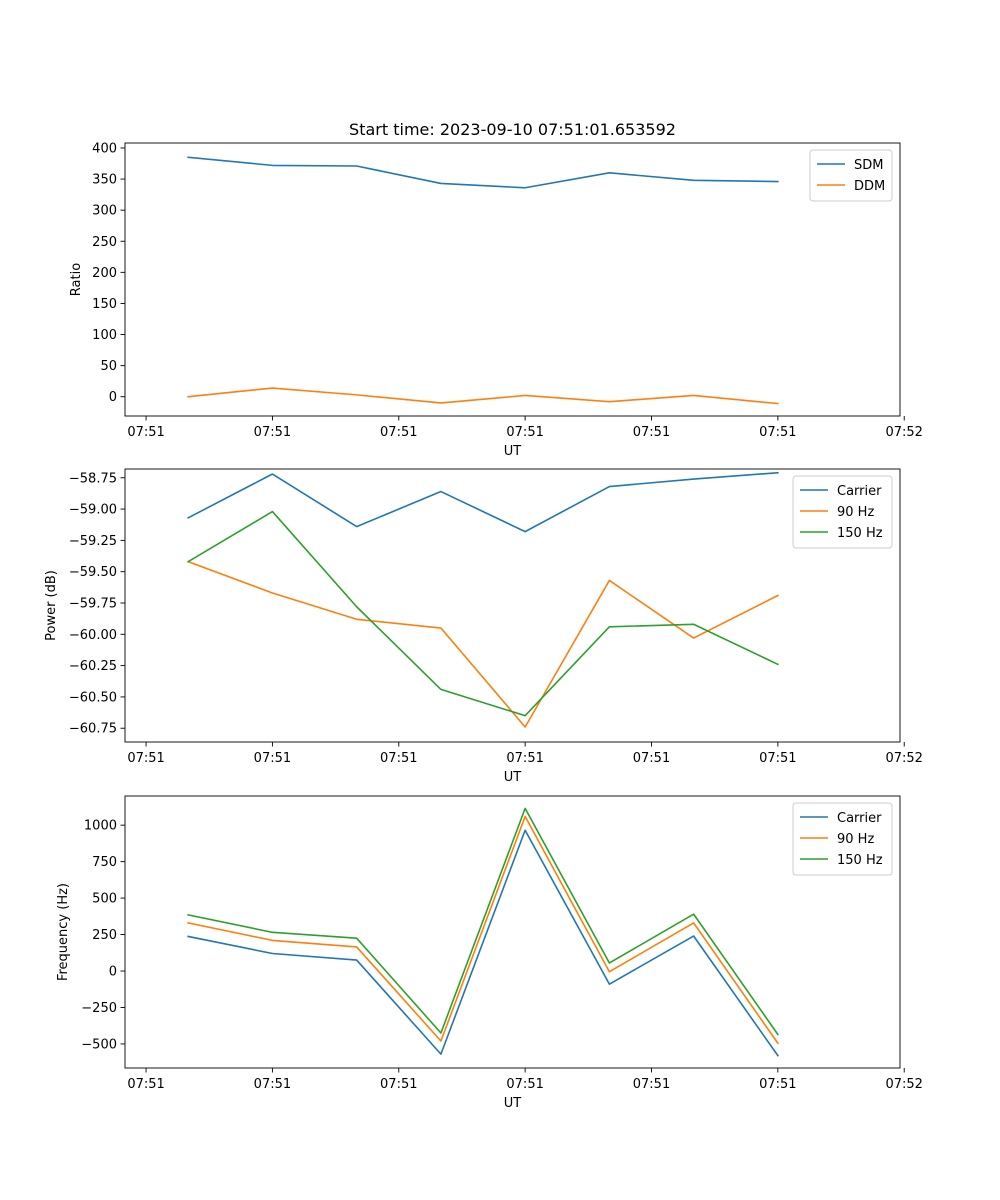 This screenshot has width=1000, height=1200. Describe the element at coordinates (93, 697) in the screenshot. I see `y-tick-label: −60.50` at that location.